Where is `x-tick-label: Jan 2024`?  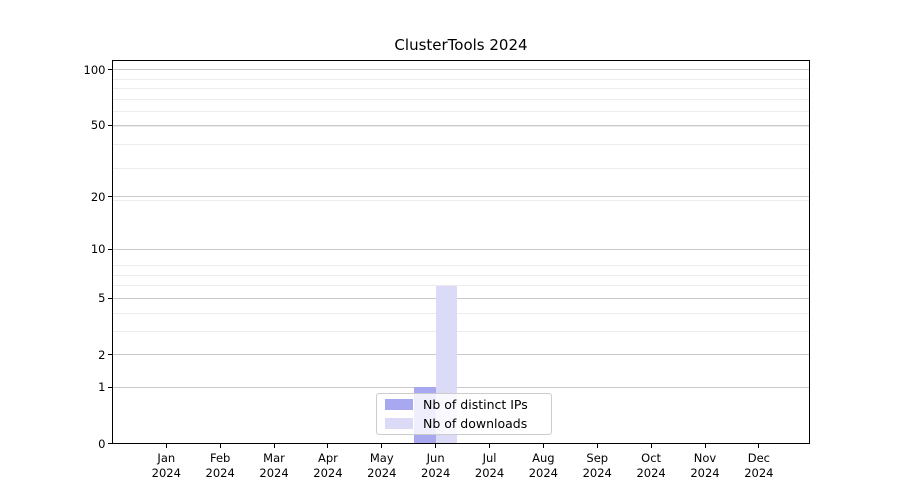
x-tick-label: Jan 2024 is located at coordinates (166, 465).